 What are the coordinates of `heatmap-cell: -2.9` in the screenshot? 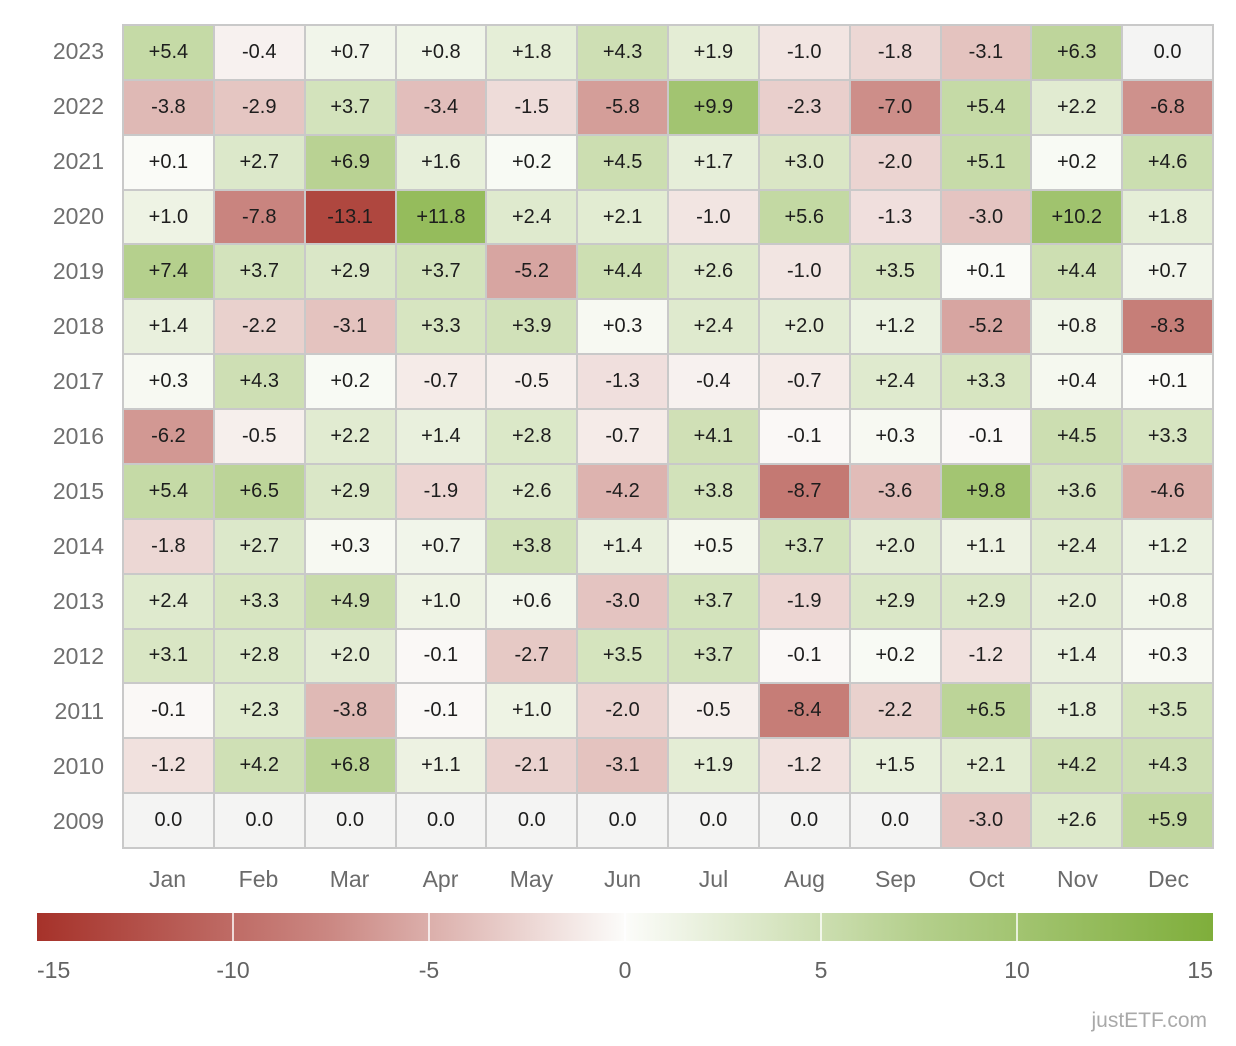 It's located at (259, 107).